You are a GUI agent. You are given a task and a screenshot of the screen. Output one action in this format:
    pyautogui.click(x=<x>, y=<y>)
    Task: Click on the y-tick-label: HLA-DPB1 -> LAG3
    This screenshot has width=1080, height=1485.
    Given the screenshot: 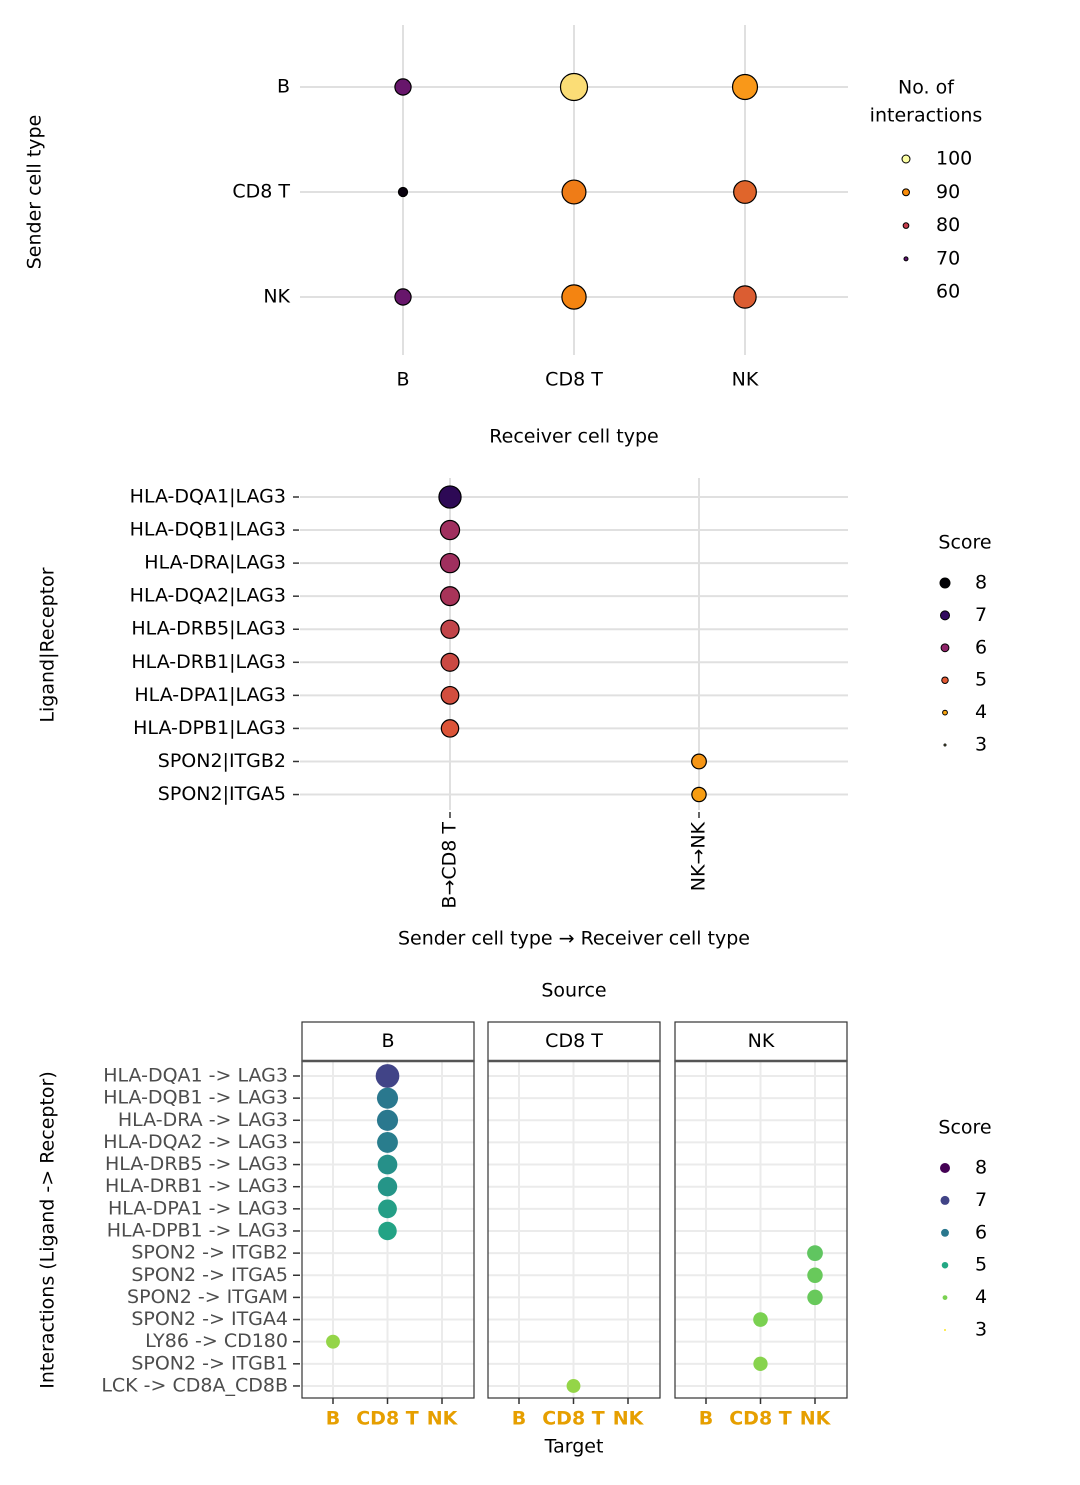 What is the action you would take?
    pyautogui.click(x=197, y=1230)
    